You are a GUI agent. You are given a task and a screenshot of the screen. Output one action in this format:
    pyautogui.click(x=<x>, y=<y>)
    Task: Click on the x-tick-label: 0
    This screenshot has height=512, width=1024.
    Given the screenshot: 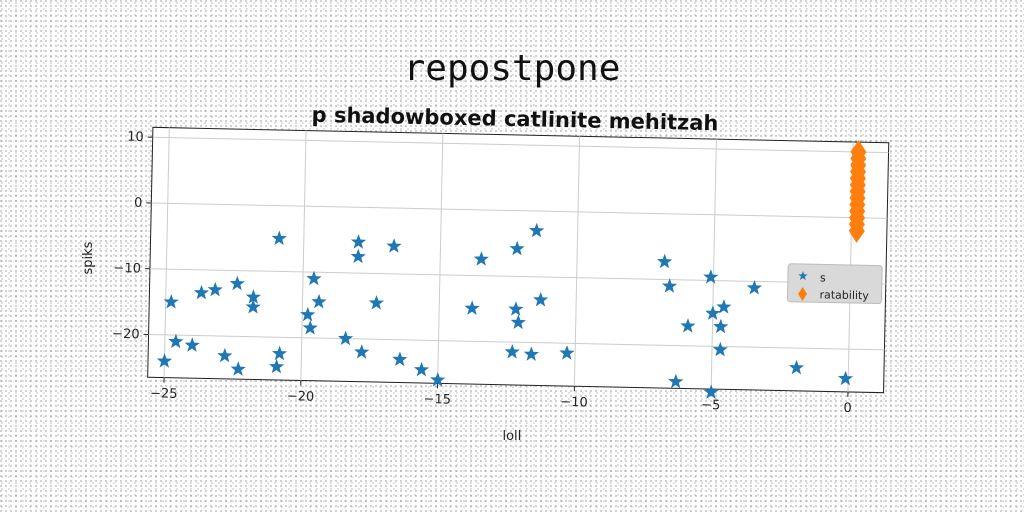 What is the action you would take?
    pyautogui.click(x=847, y=408)
    